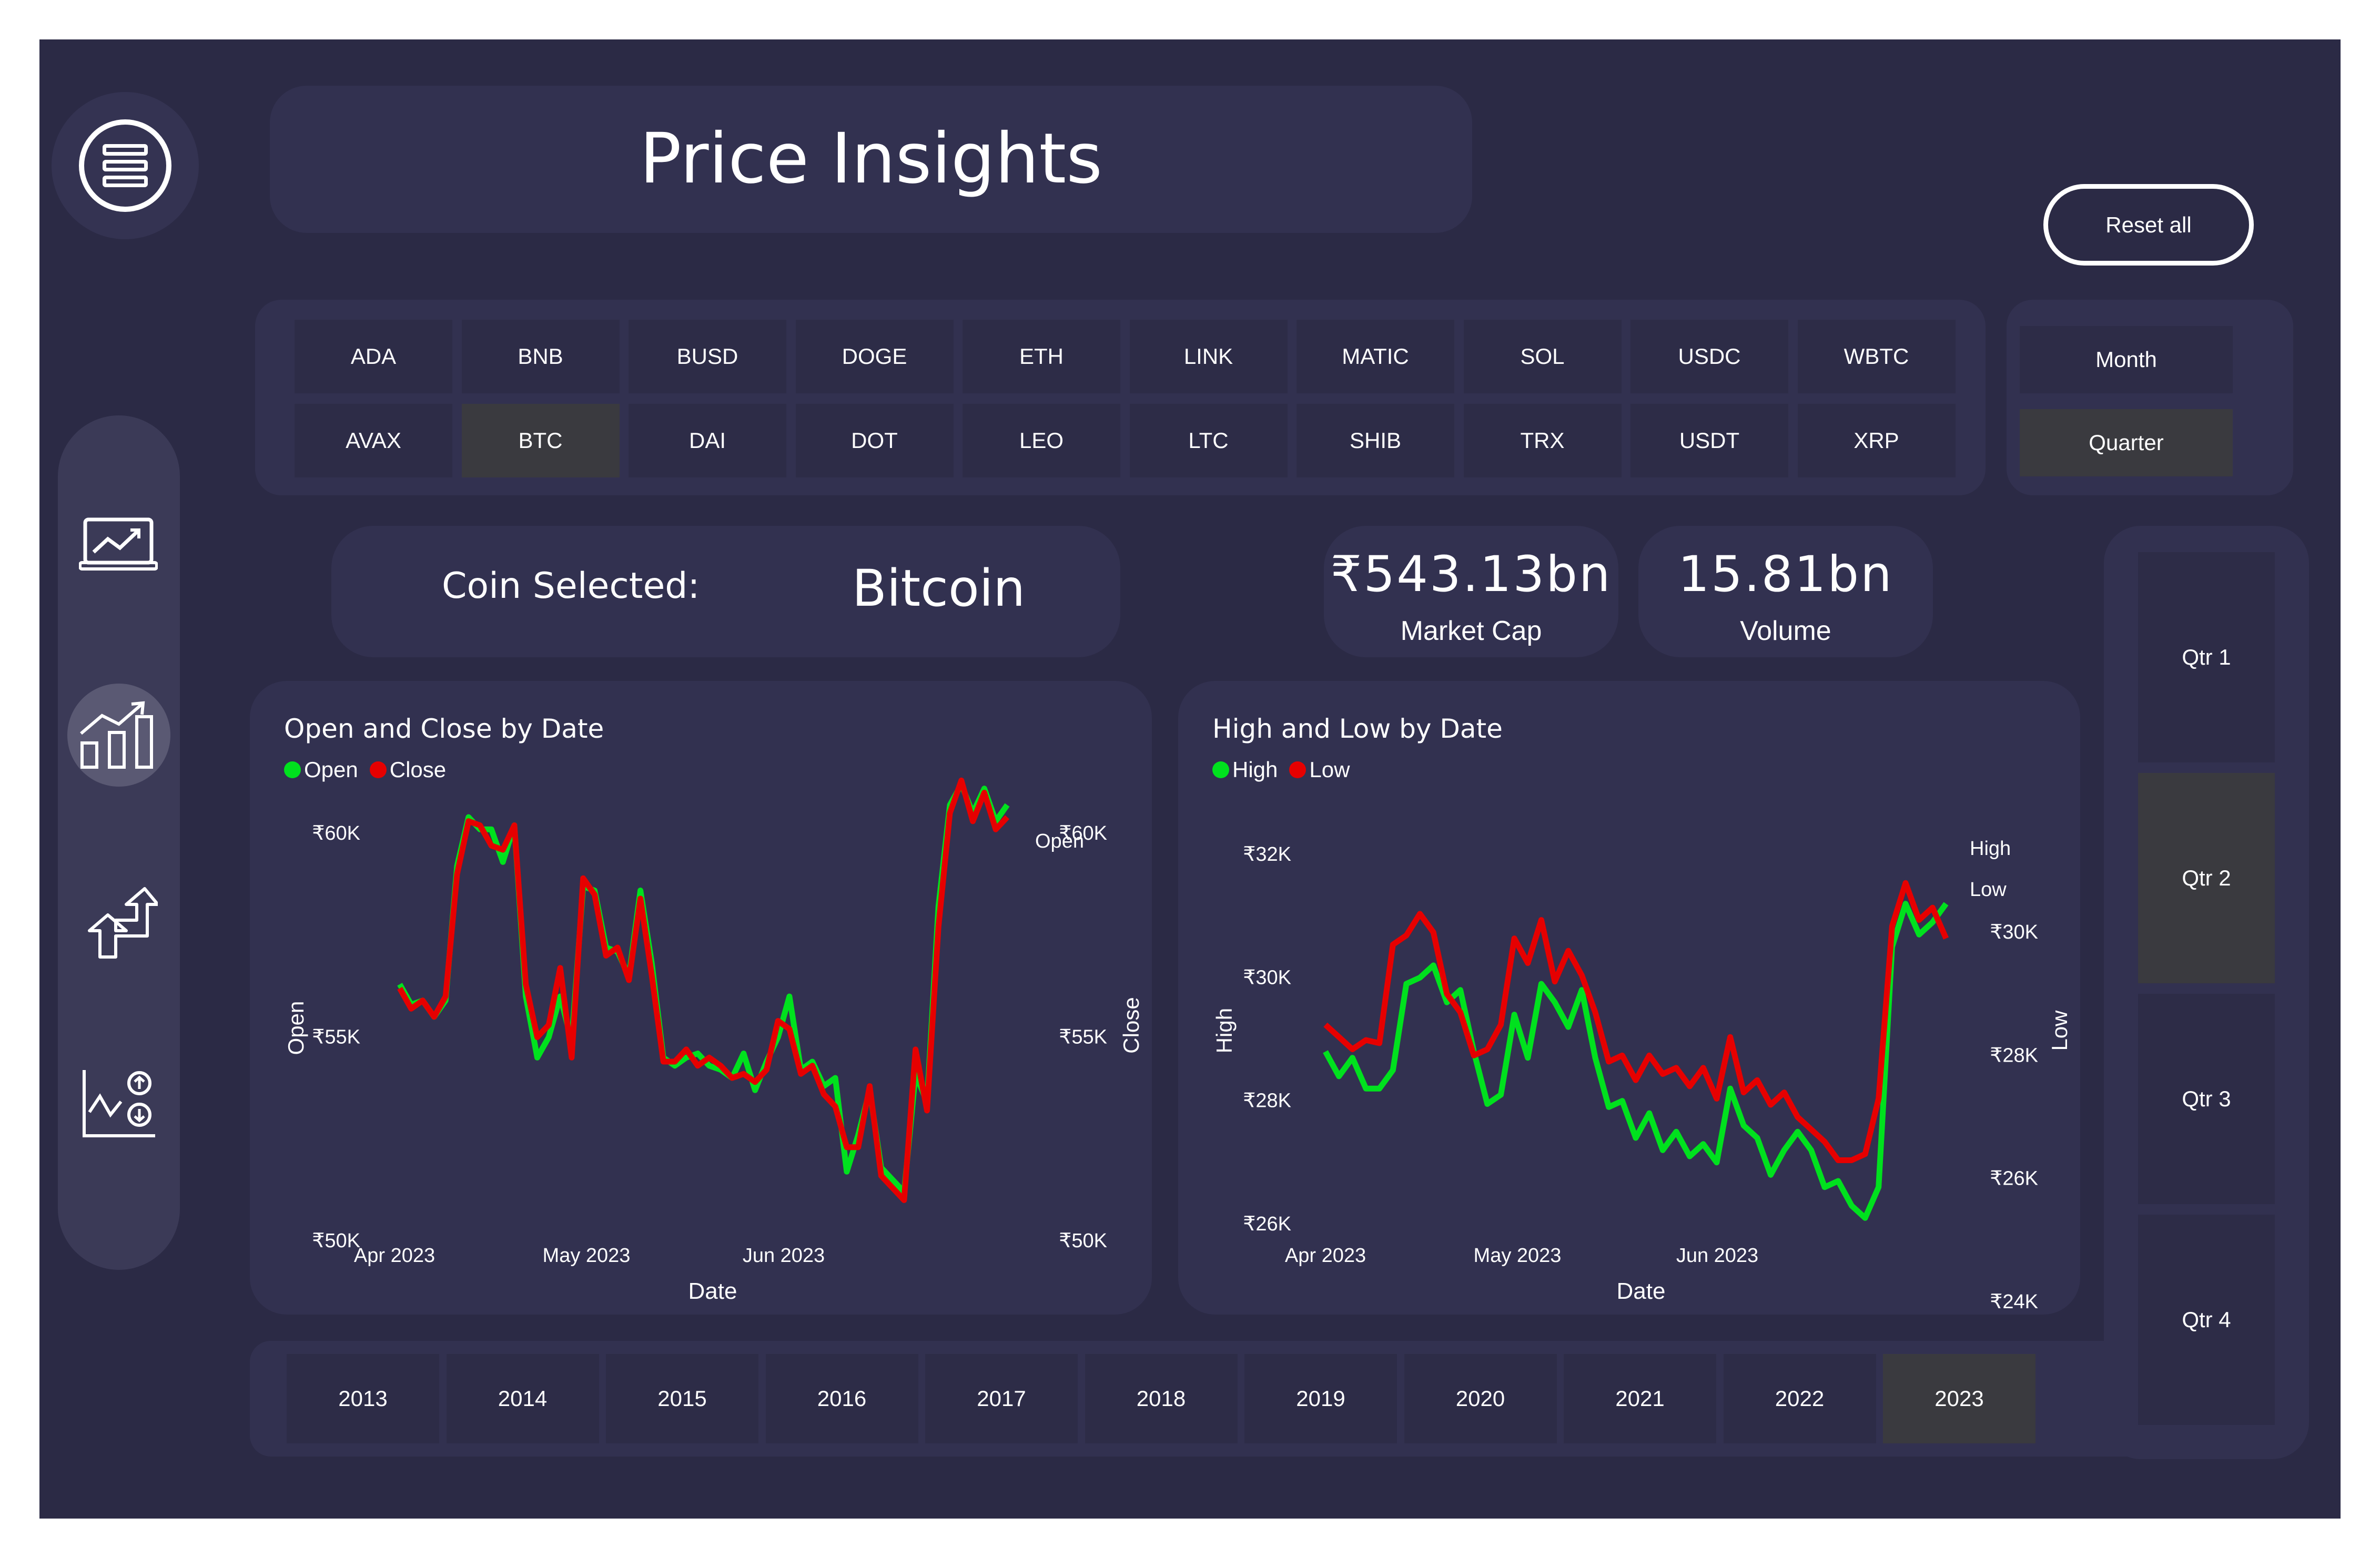 The image size is (2380, 1558). Describe the element at coordinates (2148, 225) in the screenshot. I see `reset-all-button: Reset all` at that location.